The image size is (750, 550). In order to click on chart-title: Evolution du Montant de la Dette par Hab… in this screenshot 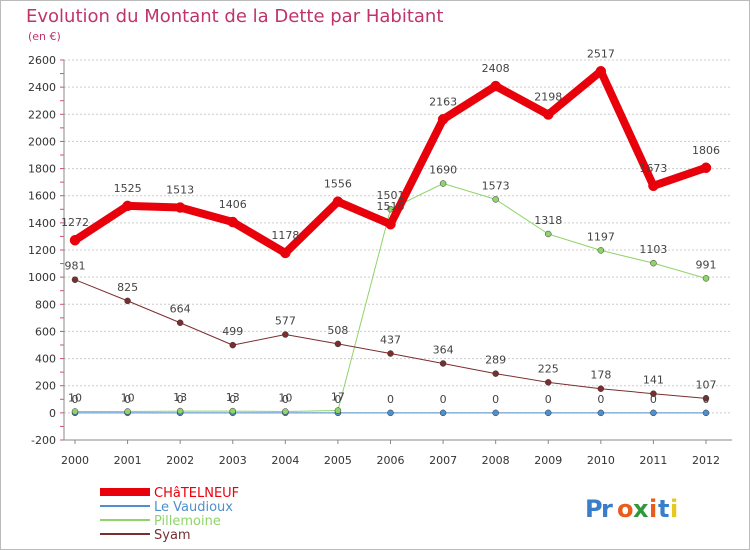, I will do `click(234, 16)`.